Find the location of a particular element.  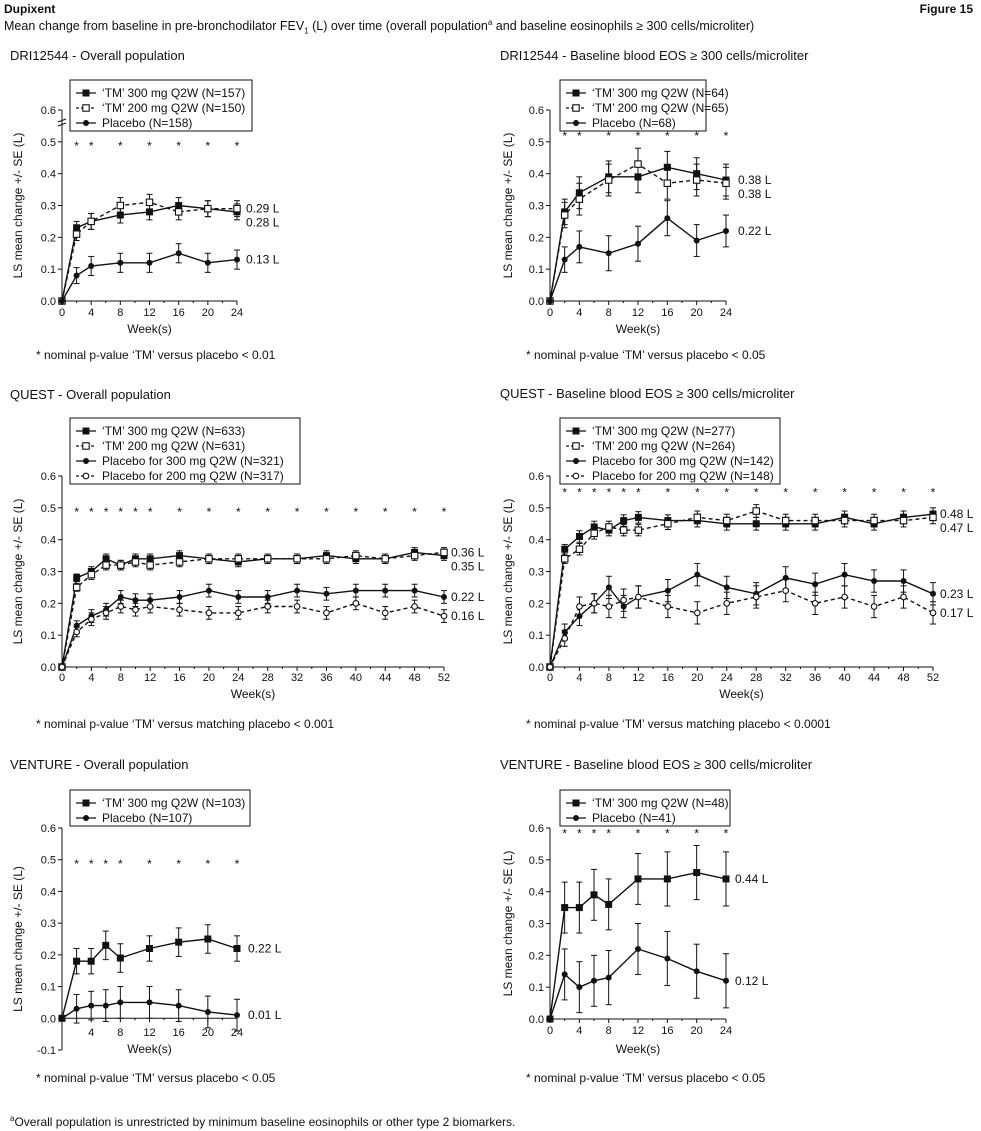

x-tick-label: 40 is located at coordinates (844, 678).